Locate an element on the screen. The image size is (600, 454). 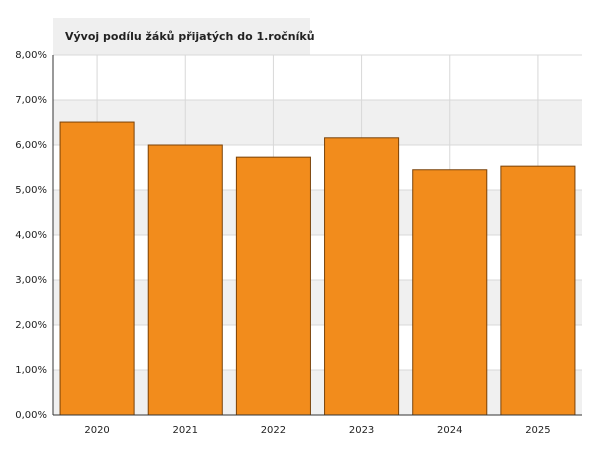
y-tick-label: 3,00% is located at coordinates (31, 280).